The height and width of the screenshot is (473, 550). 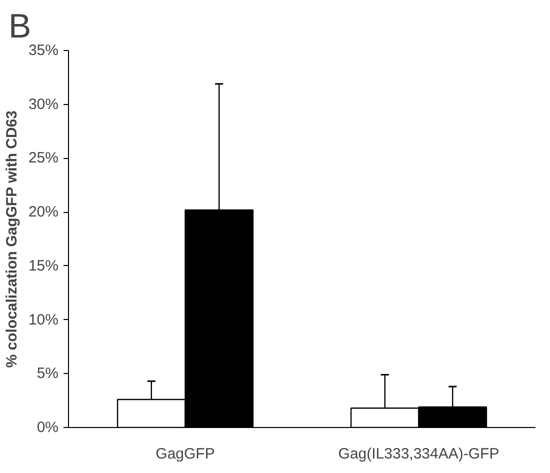 What do you see at coordinates (43, 212) in the screenshot?
I see `y-tick-label: 20%` at bounding box center [43, 212].